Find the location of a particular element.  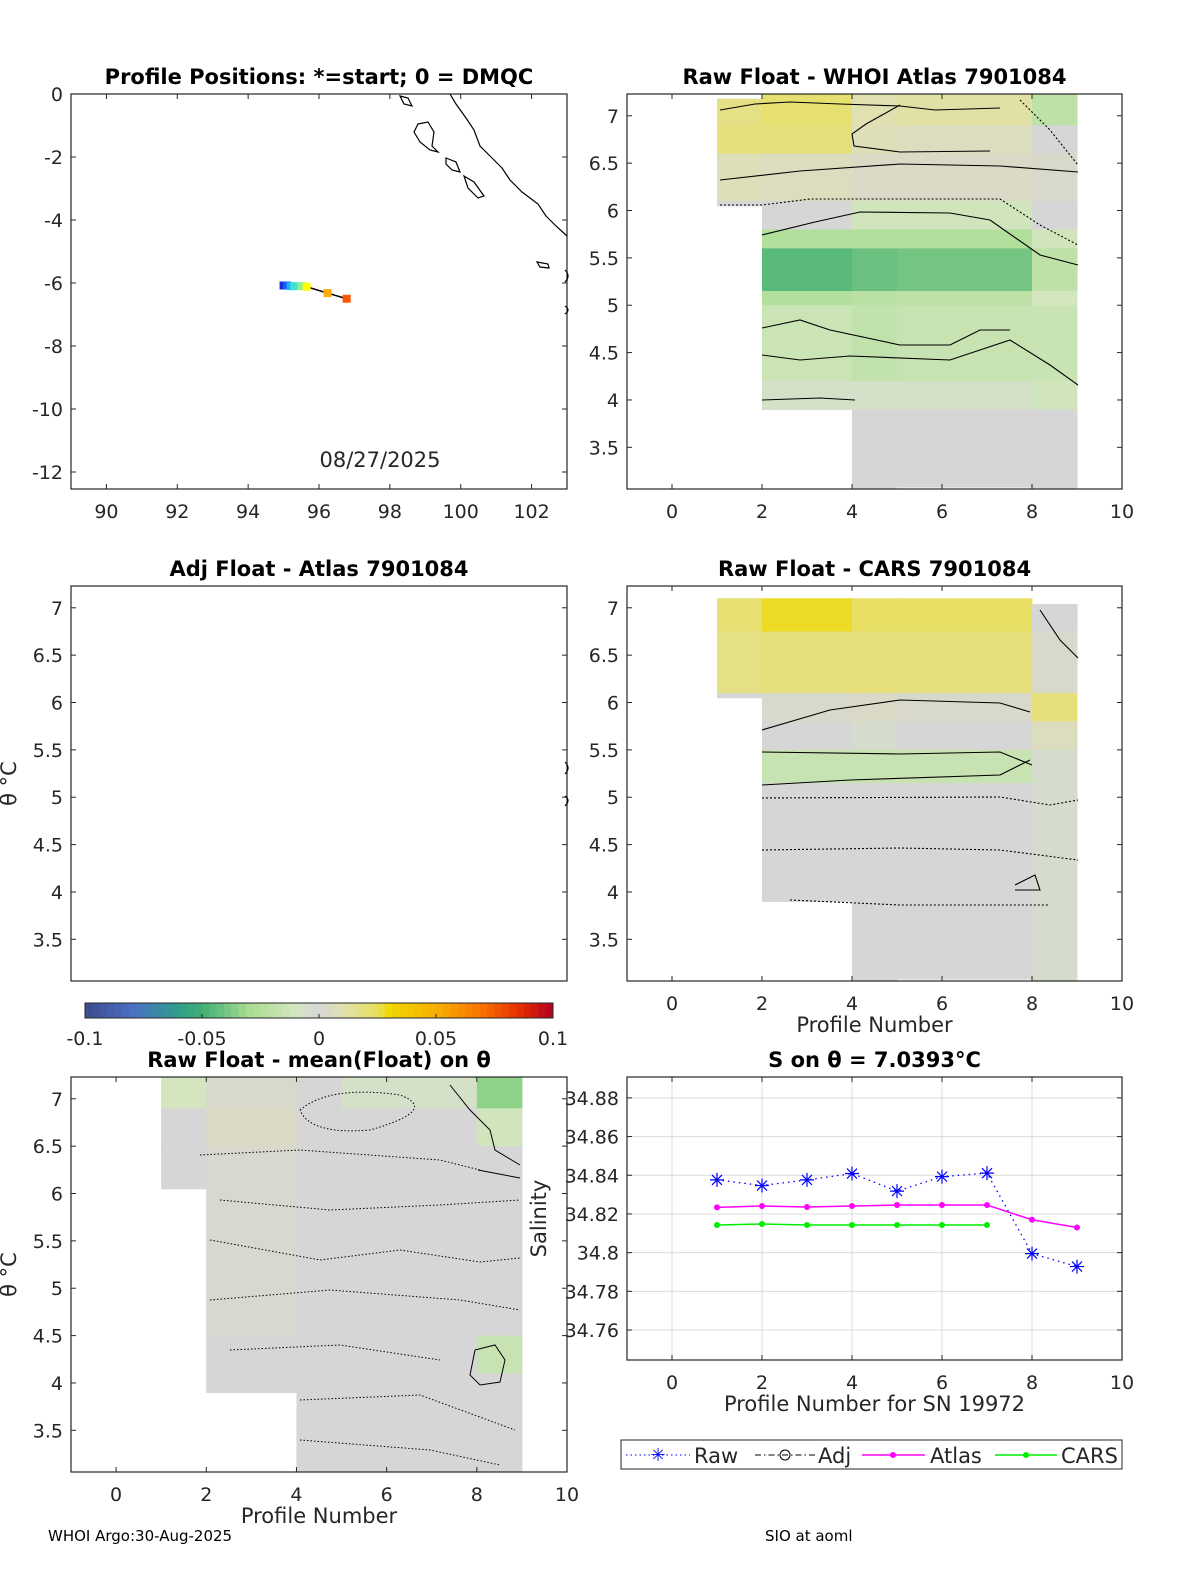

x-tick-label: 98 is located at coordinates (390, 512).